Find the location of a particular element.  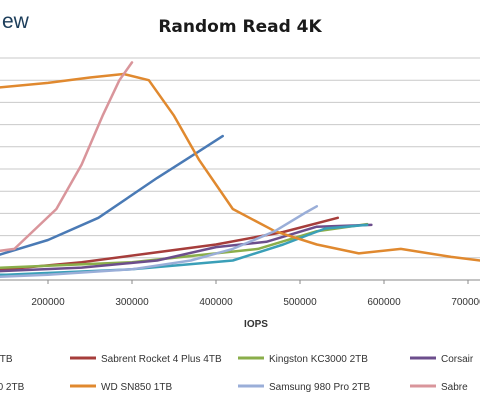

legend-label: Sabre is located at coordinates (454, 387).